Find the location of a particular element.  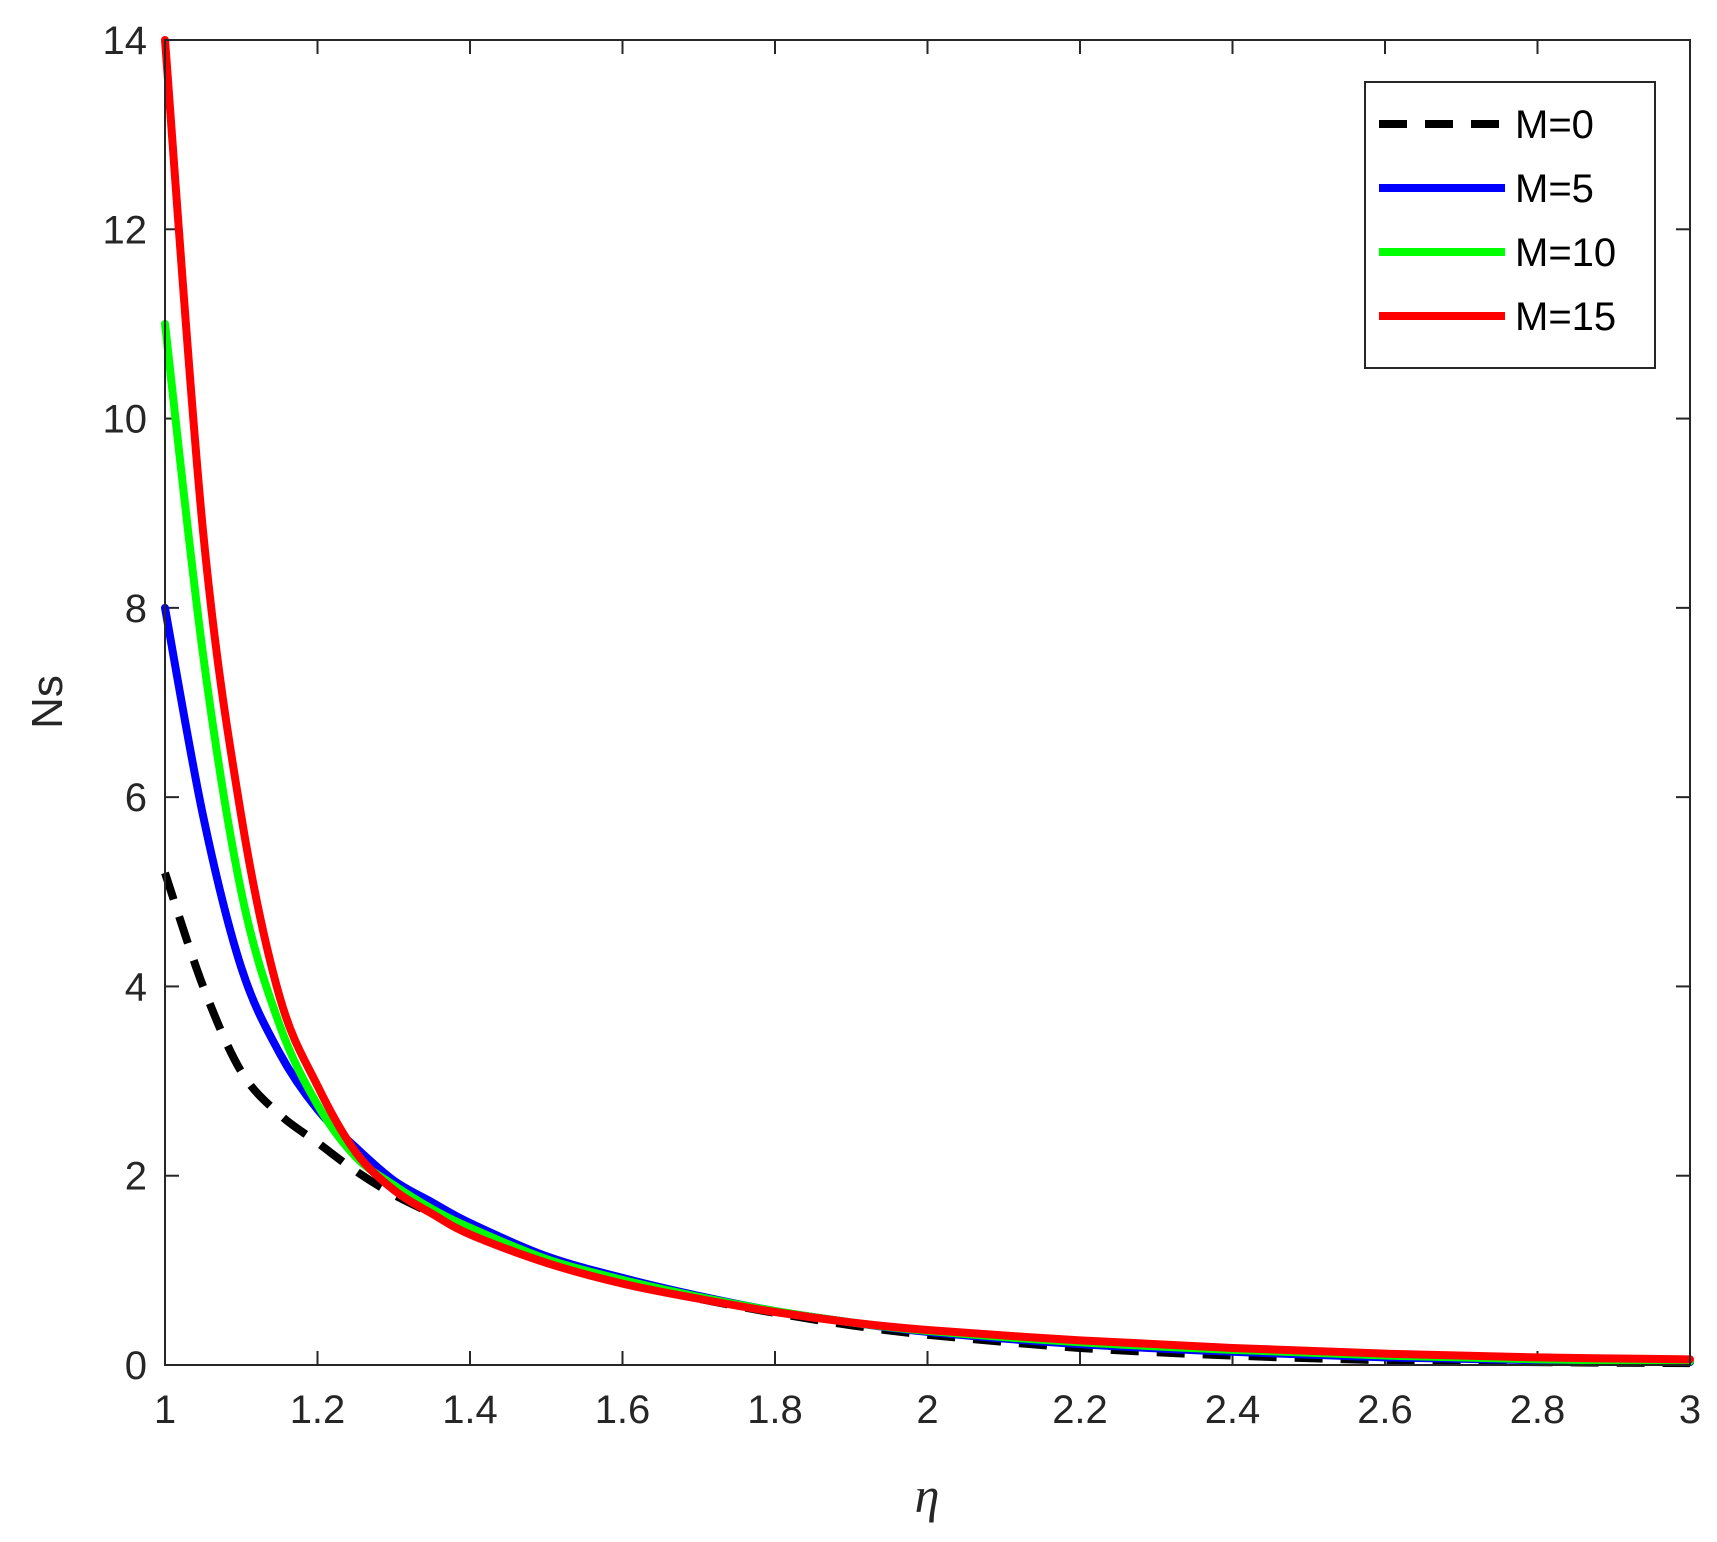

y-tick-label-7: 14 is located at coordinates (125, 41).